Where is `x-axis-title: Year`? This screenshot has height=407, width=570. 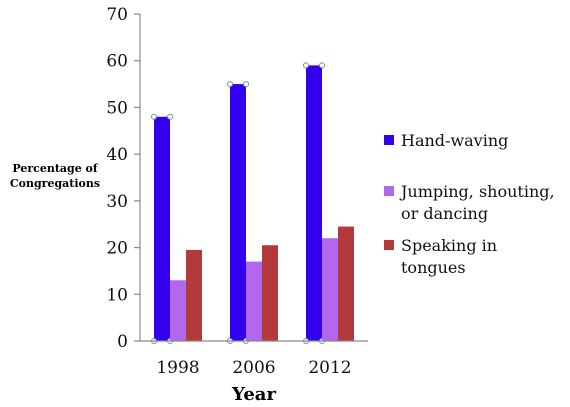 x-axis-title: Year is located at coordinates (253, 394).